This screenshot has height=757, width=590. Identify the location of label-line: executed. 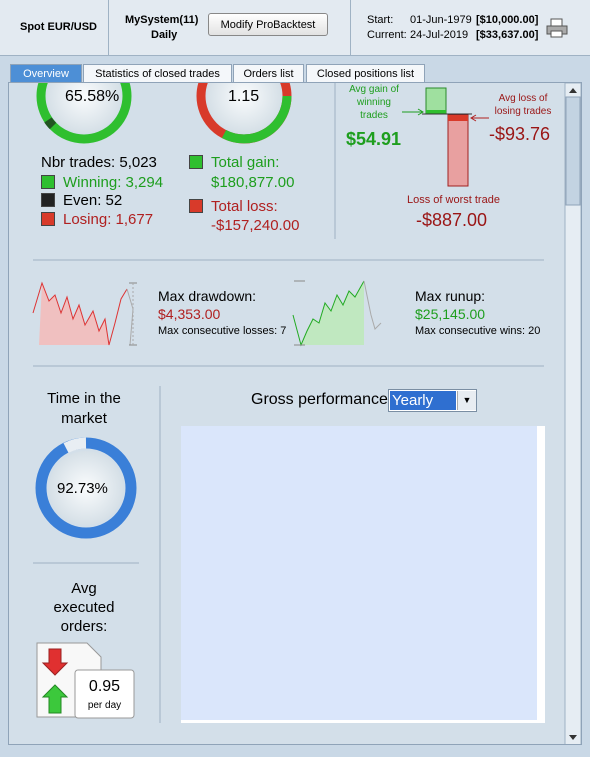
(84, 607).